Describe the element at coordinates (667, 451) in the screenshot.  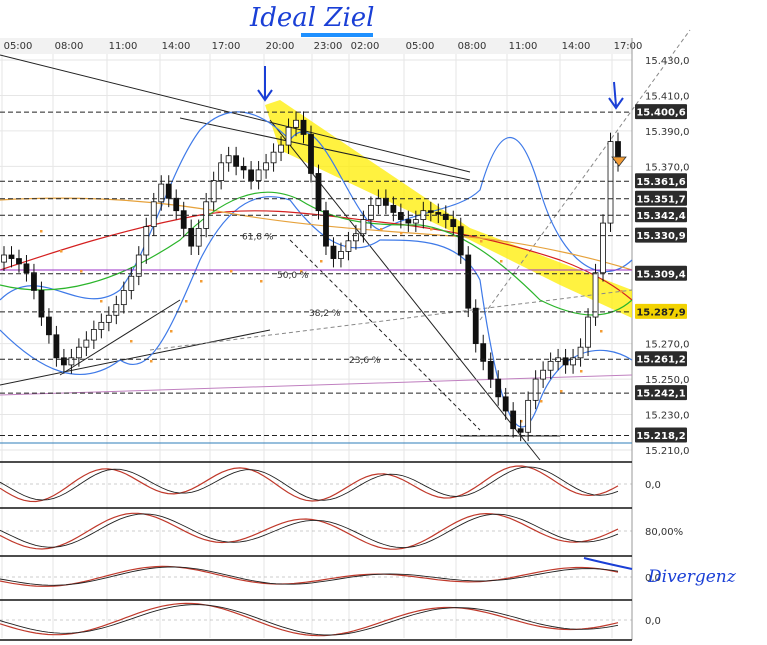
I see `y-tick-label: 15.210,0` at that location.